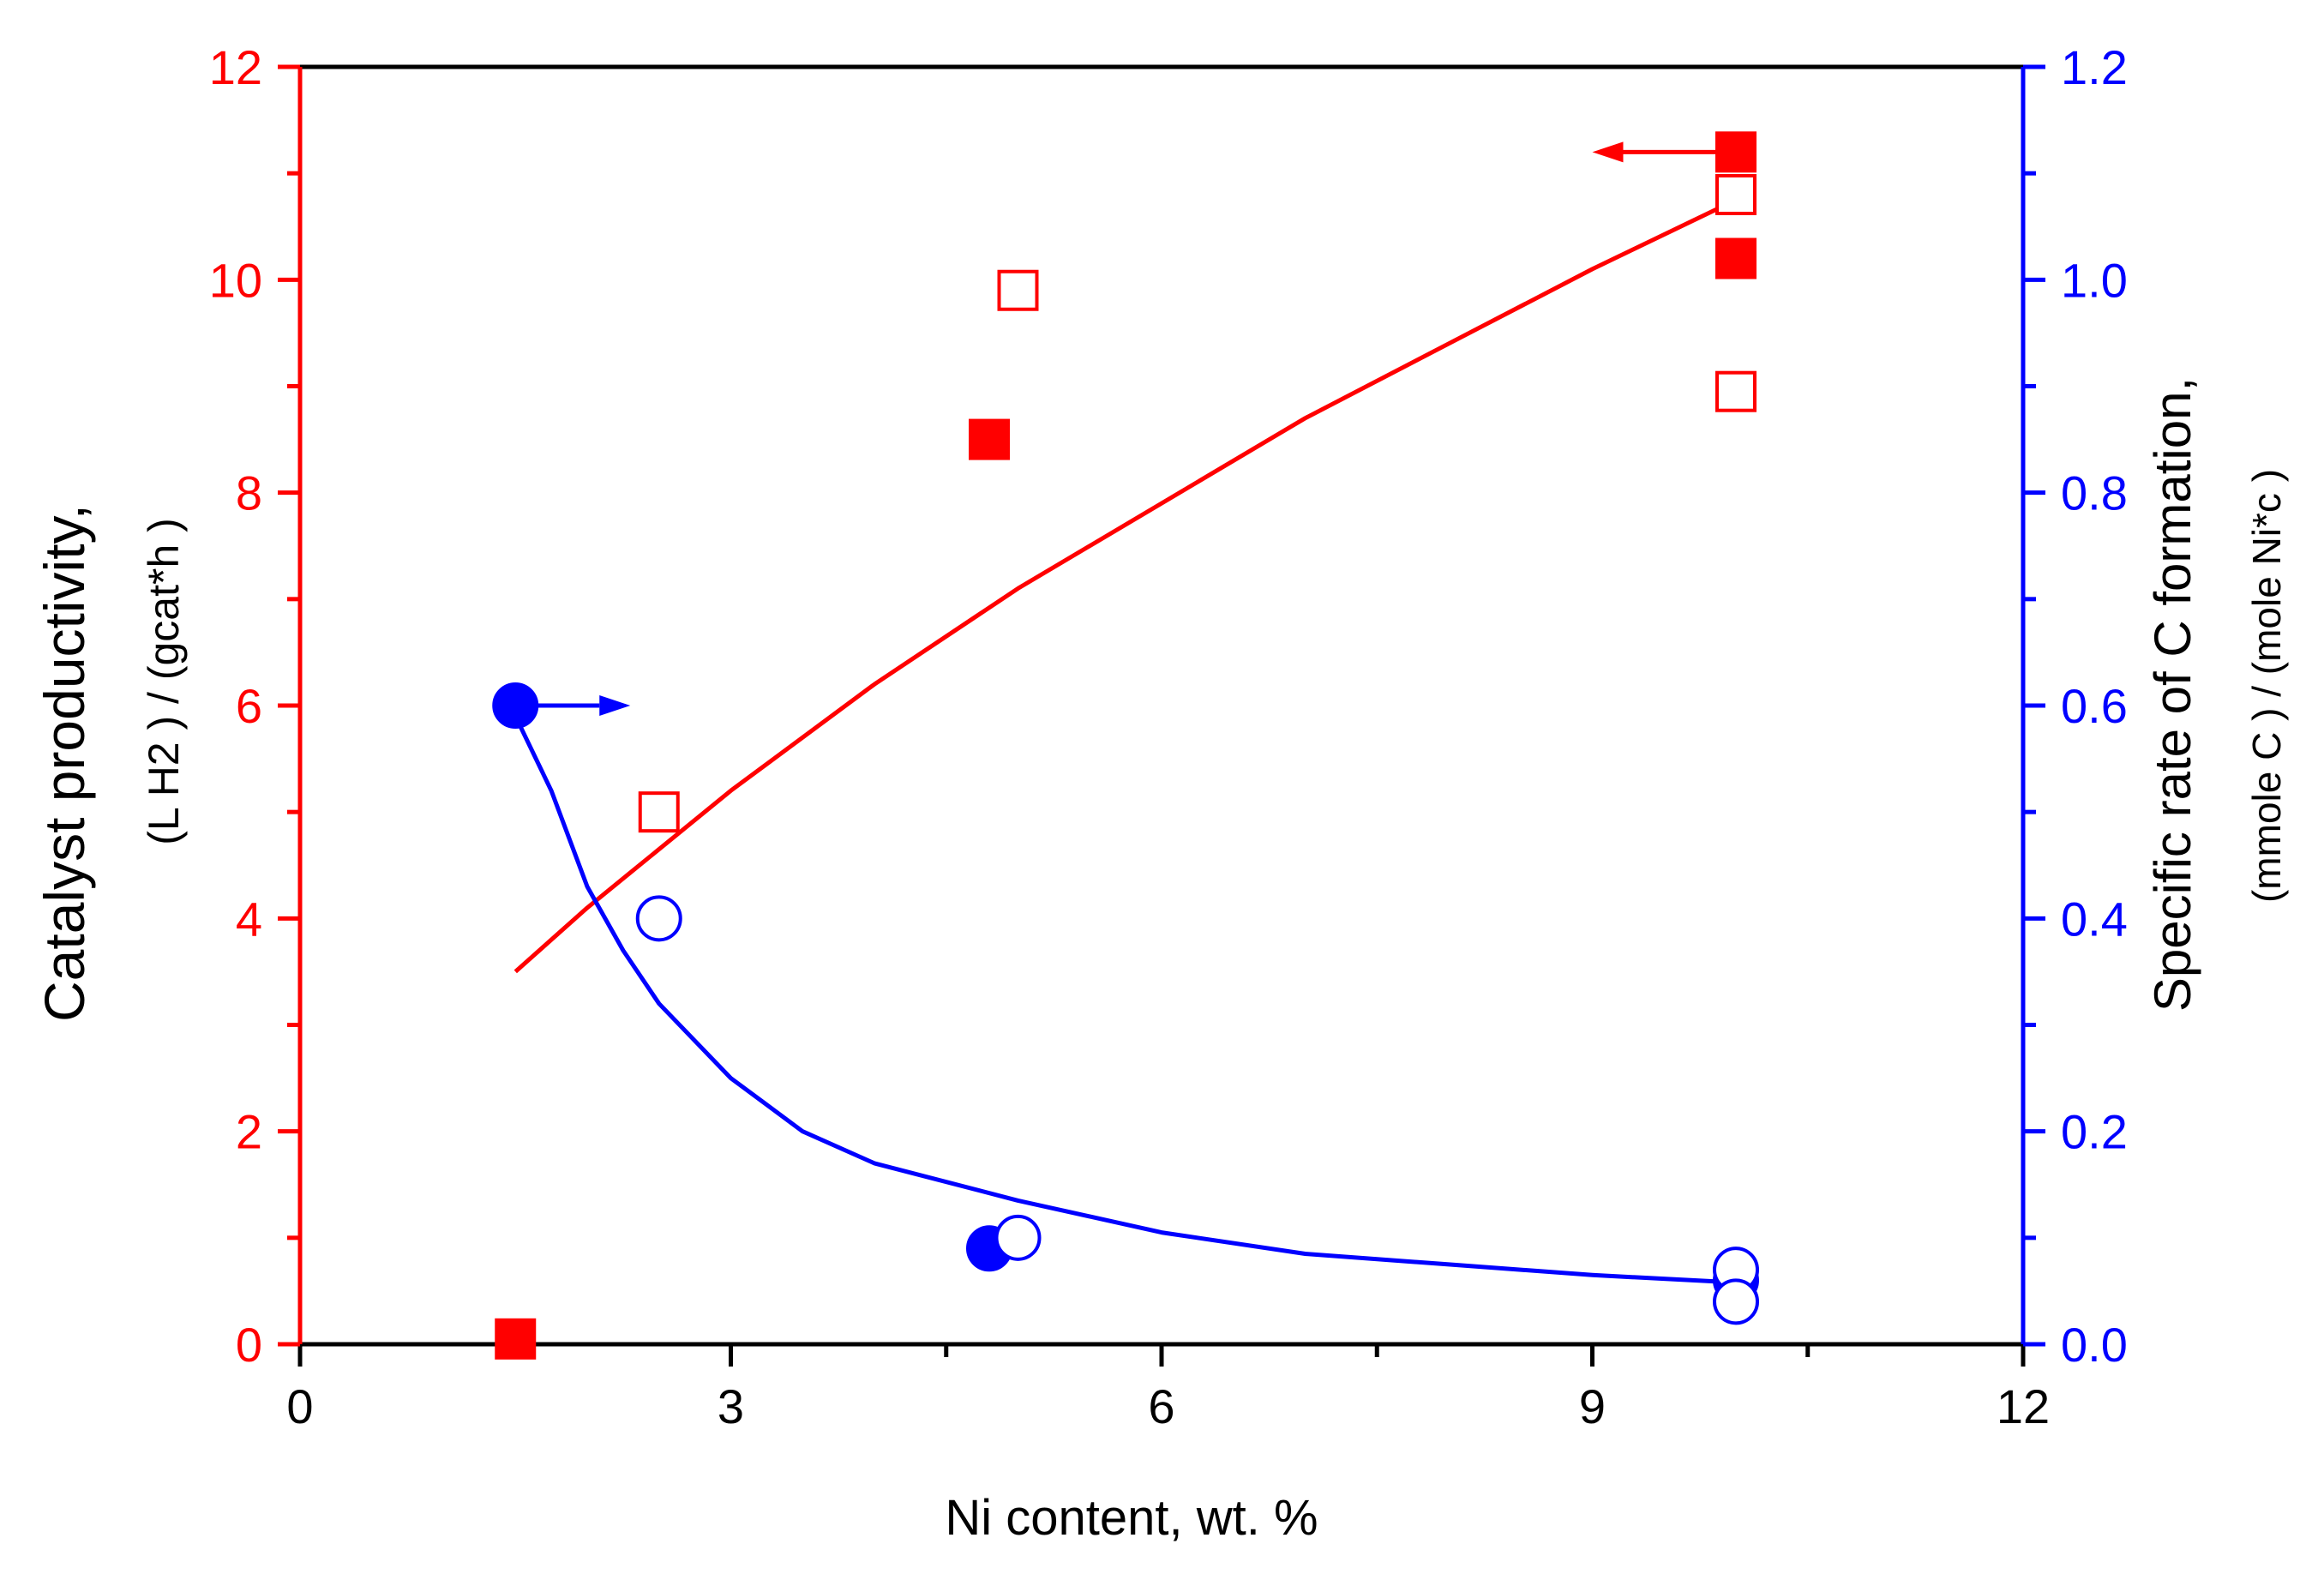  I want to click on y-right-tick-label: 1.0, so click(2095, 280).